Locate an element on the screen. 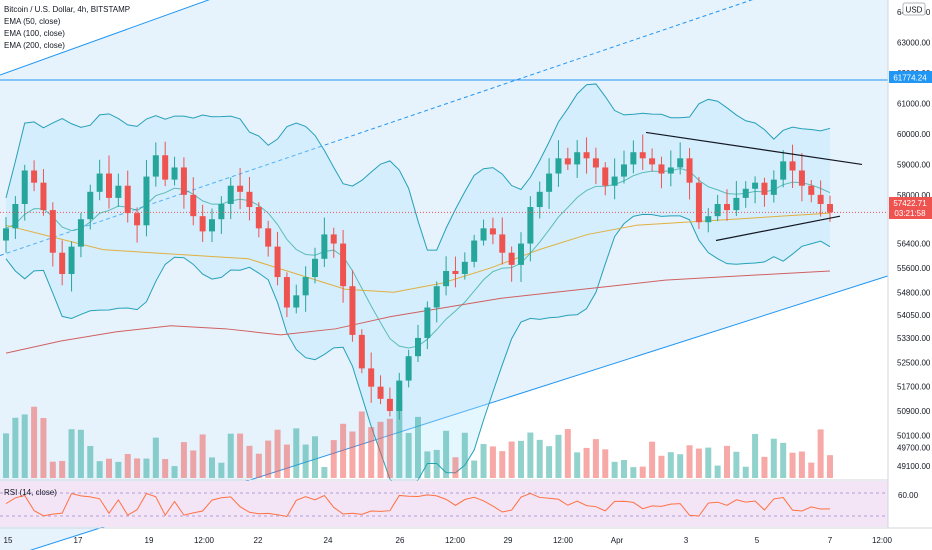 This screenshot has height=550, width=932. price-tick-label: 50100.00 is located at coordinates (914, 435).